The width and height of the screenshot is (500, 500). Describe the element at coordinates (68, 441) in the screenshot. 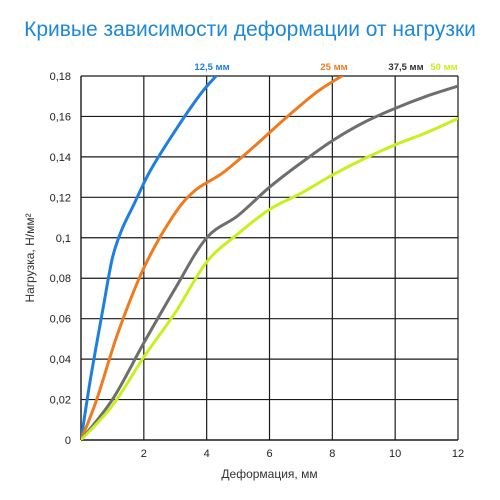

I see `y-tick-label: 0` at that location.